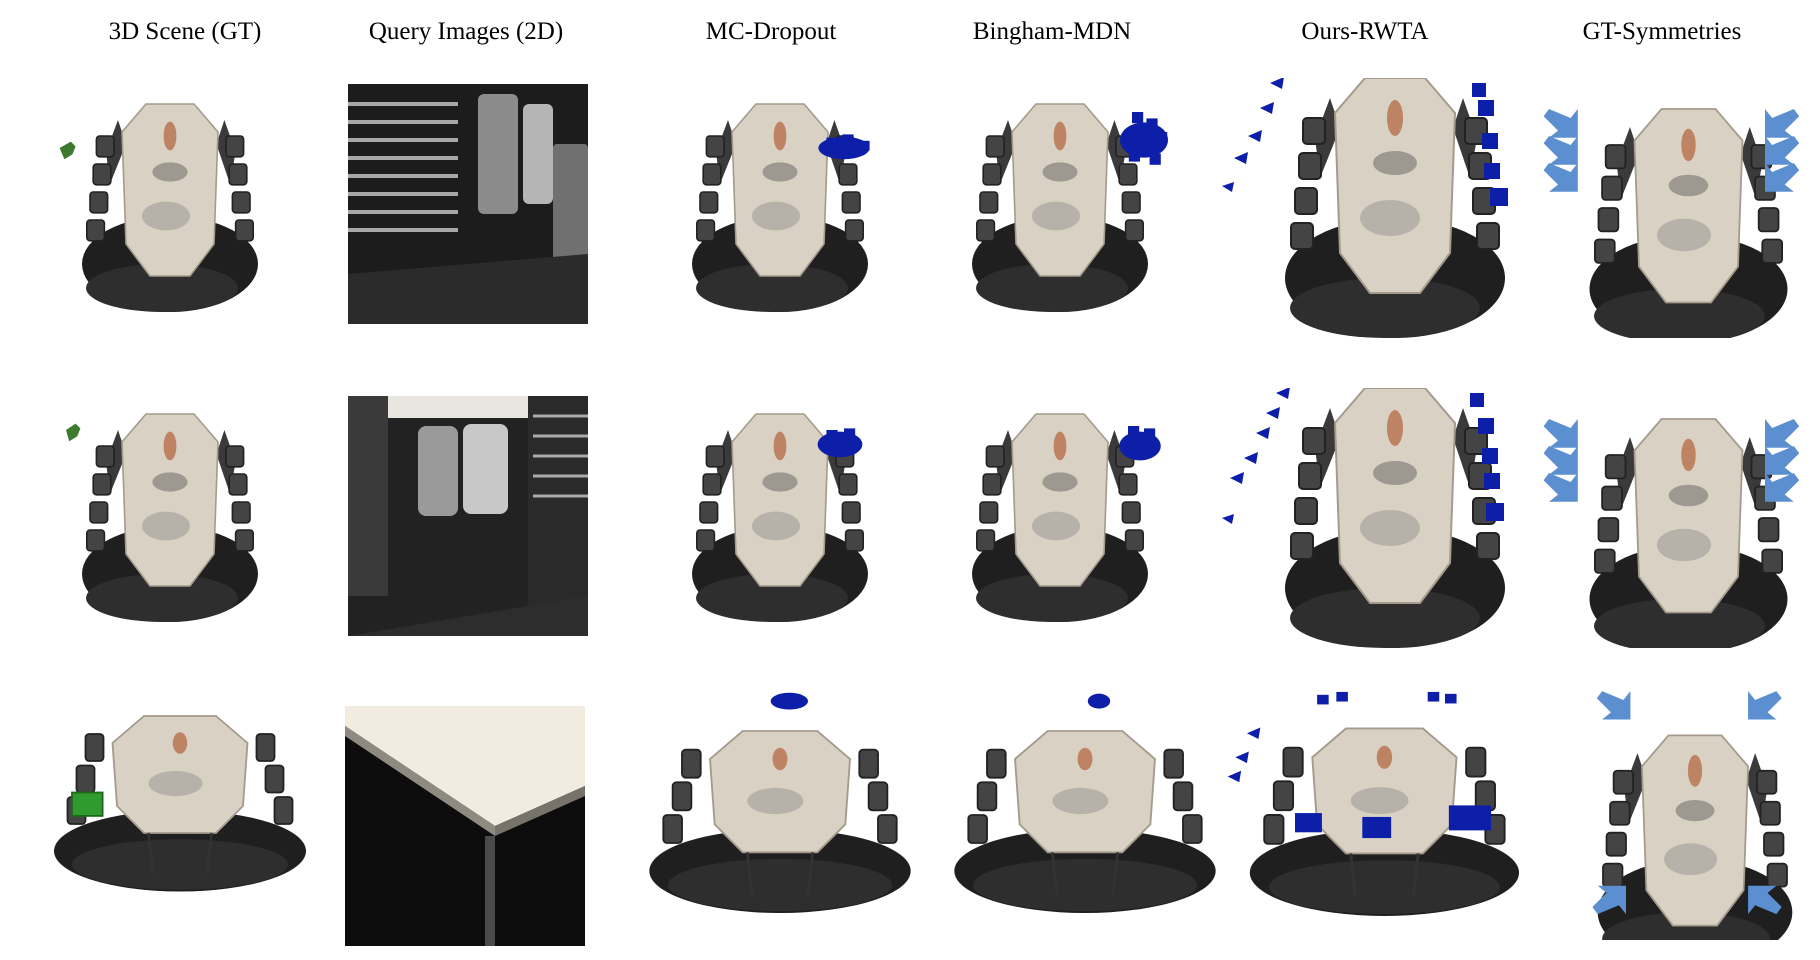 This screenshot has width=1820, height=960. Describe the element at coordinates (466, 31) in the screenshot. I see `column-header-query-images: Query Images (2D)` at that location.